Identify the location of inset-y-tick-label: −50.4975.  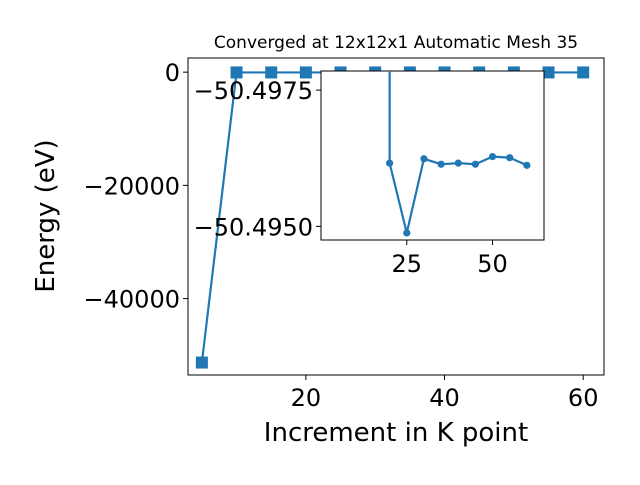
(253, 91).